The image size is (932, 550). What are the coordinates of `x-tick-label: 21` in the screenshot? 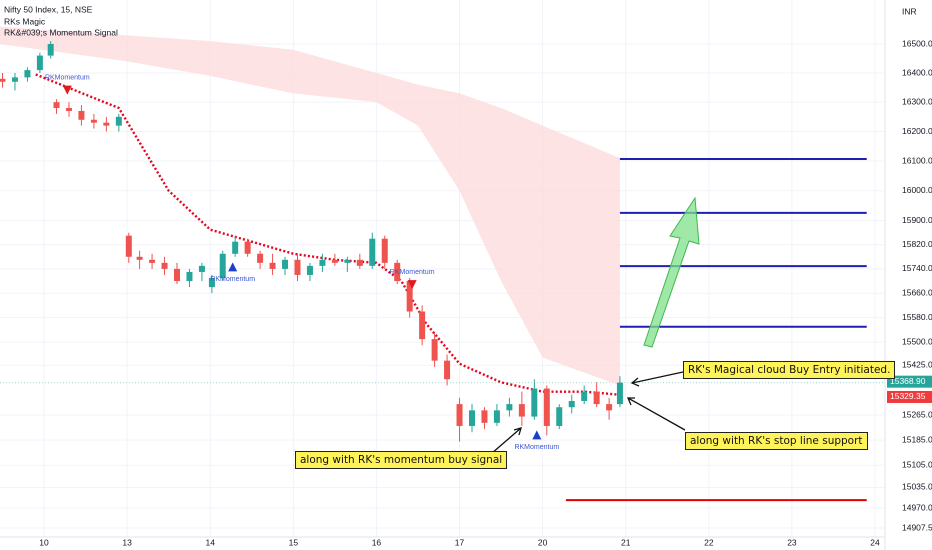 It's located at (626, 542).